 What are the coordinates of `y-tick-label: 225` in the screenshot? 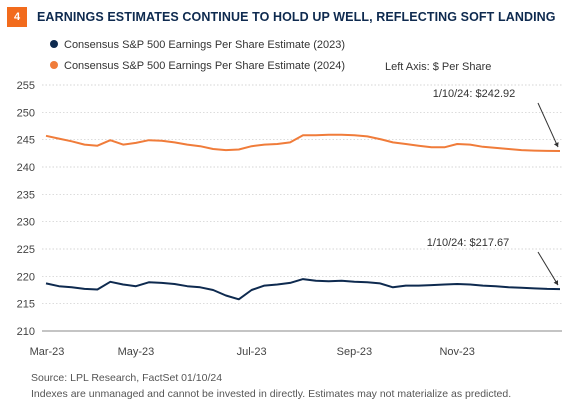 It's located at (26, 250).